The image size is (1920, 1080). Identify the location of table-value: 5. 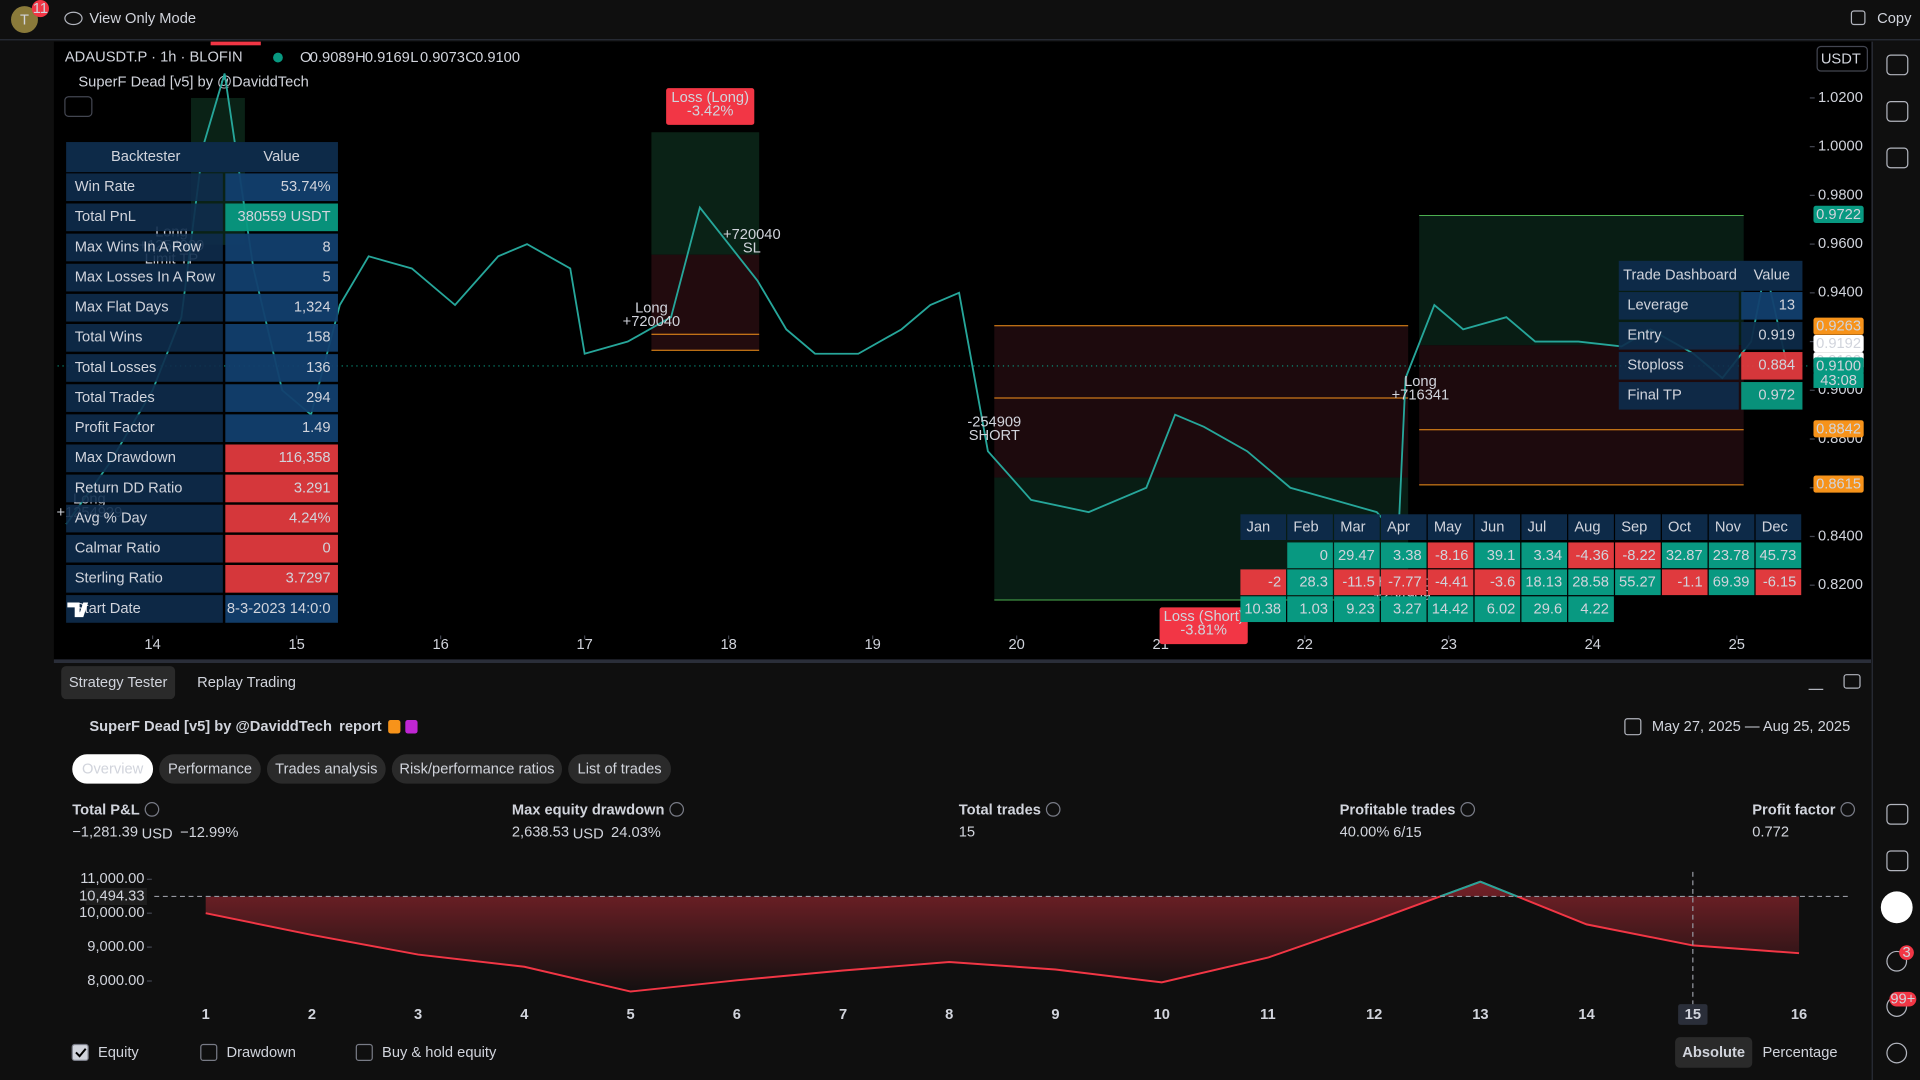
(326, 277).